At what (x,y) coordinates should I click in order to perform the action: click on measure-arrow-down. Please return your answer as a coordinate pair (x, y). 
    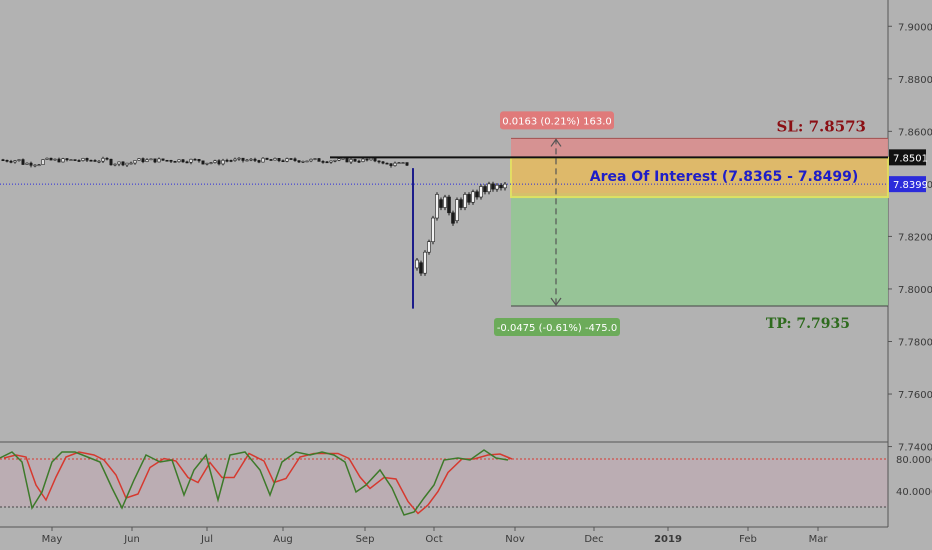
    Looking at the image, I should click on (556, 302).